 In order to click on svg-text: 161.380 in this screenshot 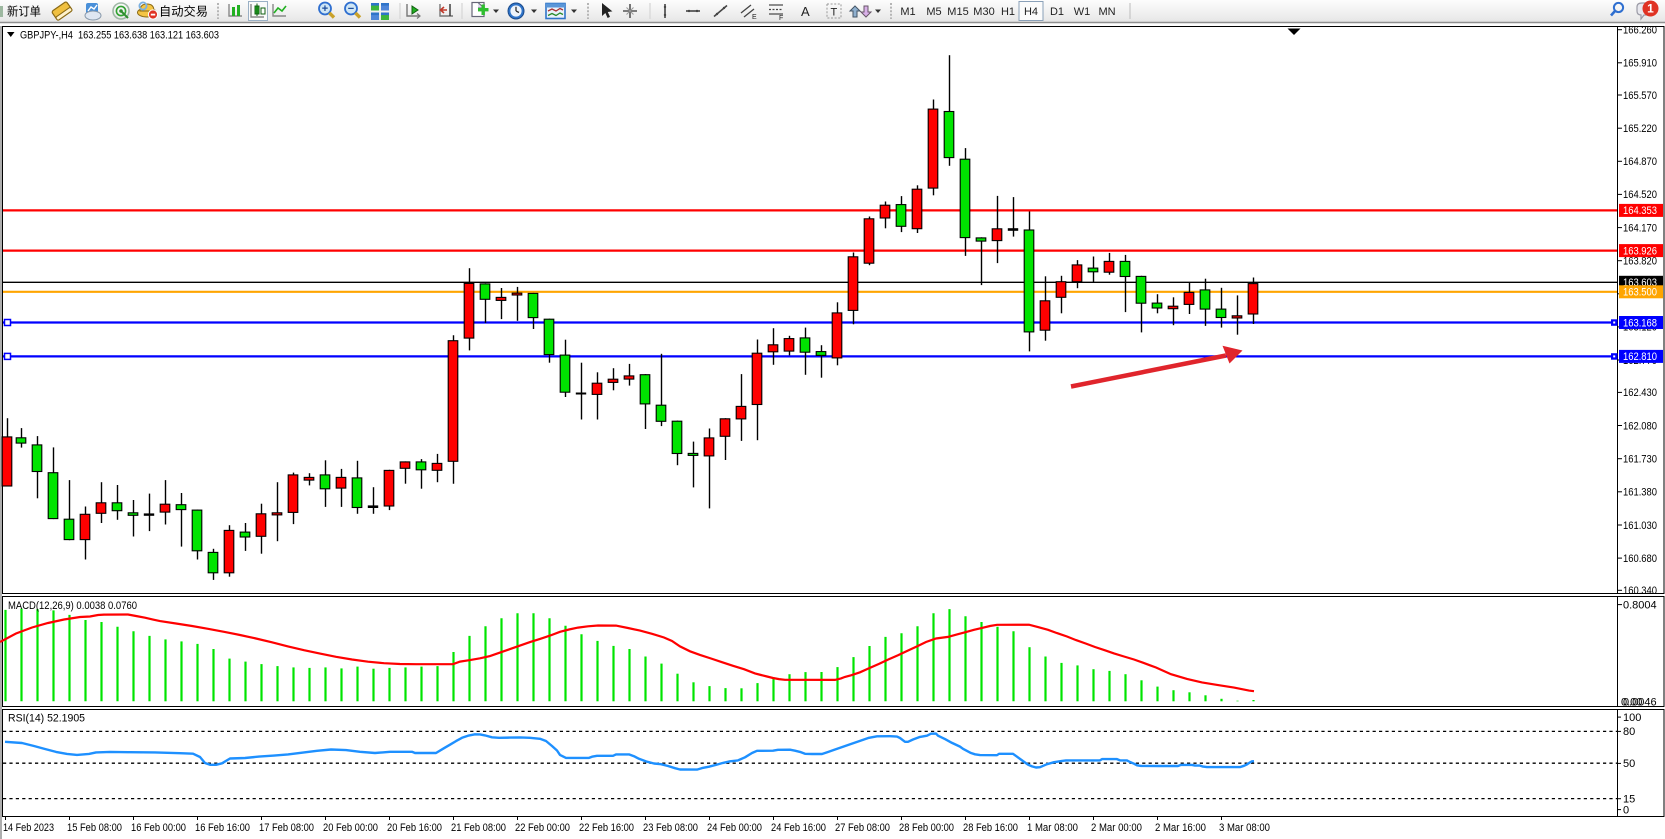, I will do `click(1640, 493)`.